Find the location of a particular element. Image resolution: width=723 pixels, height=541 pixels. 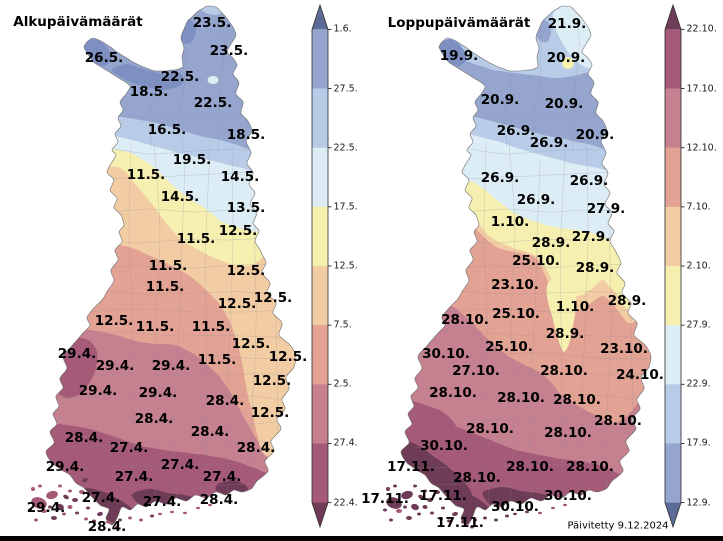

colorbar-tick-label: 22.10. is located at coordinates (701, 29).